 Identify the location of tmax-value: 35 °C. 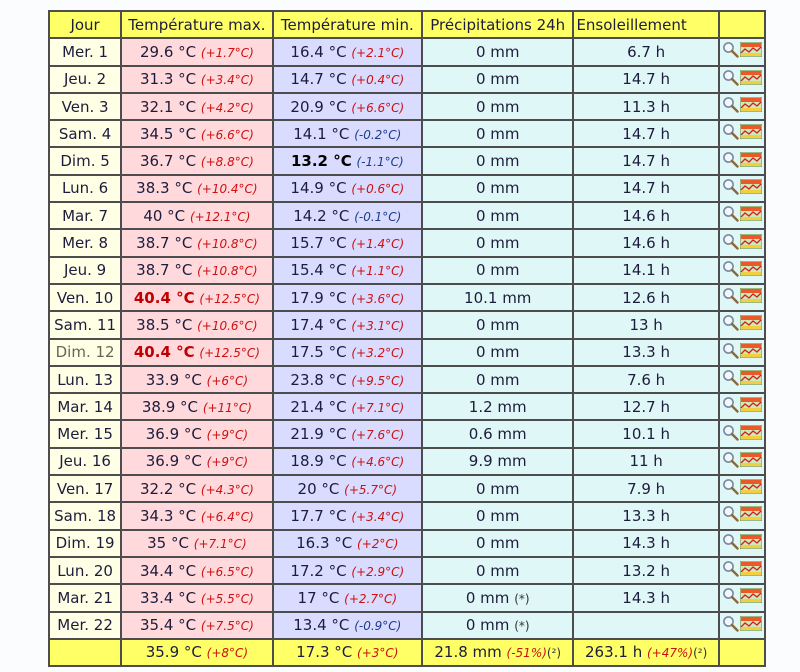
(168, 543).